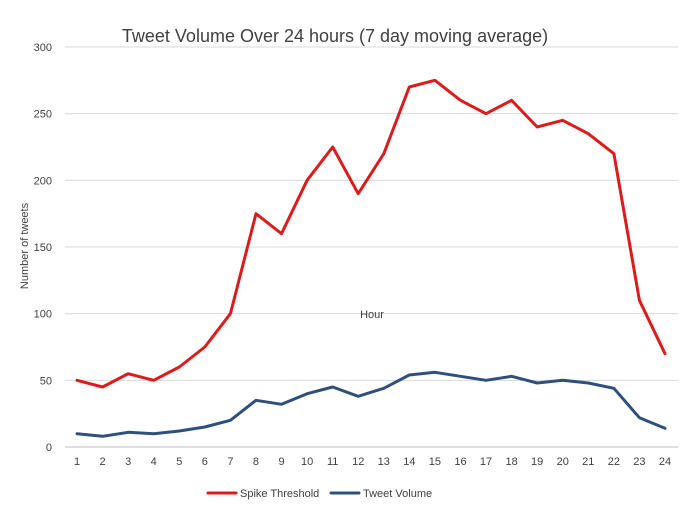 The image size is (688, 515). Describe the element at coordinates (46, 381) in the screenshot. I see `y-tick-label: 50` at that location.